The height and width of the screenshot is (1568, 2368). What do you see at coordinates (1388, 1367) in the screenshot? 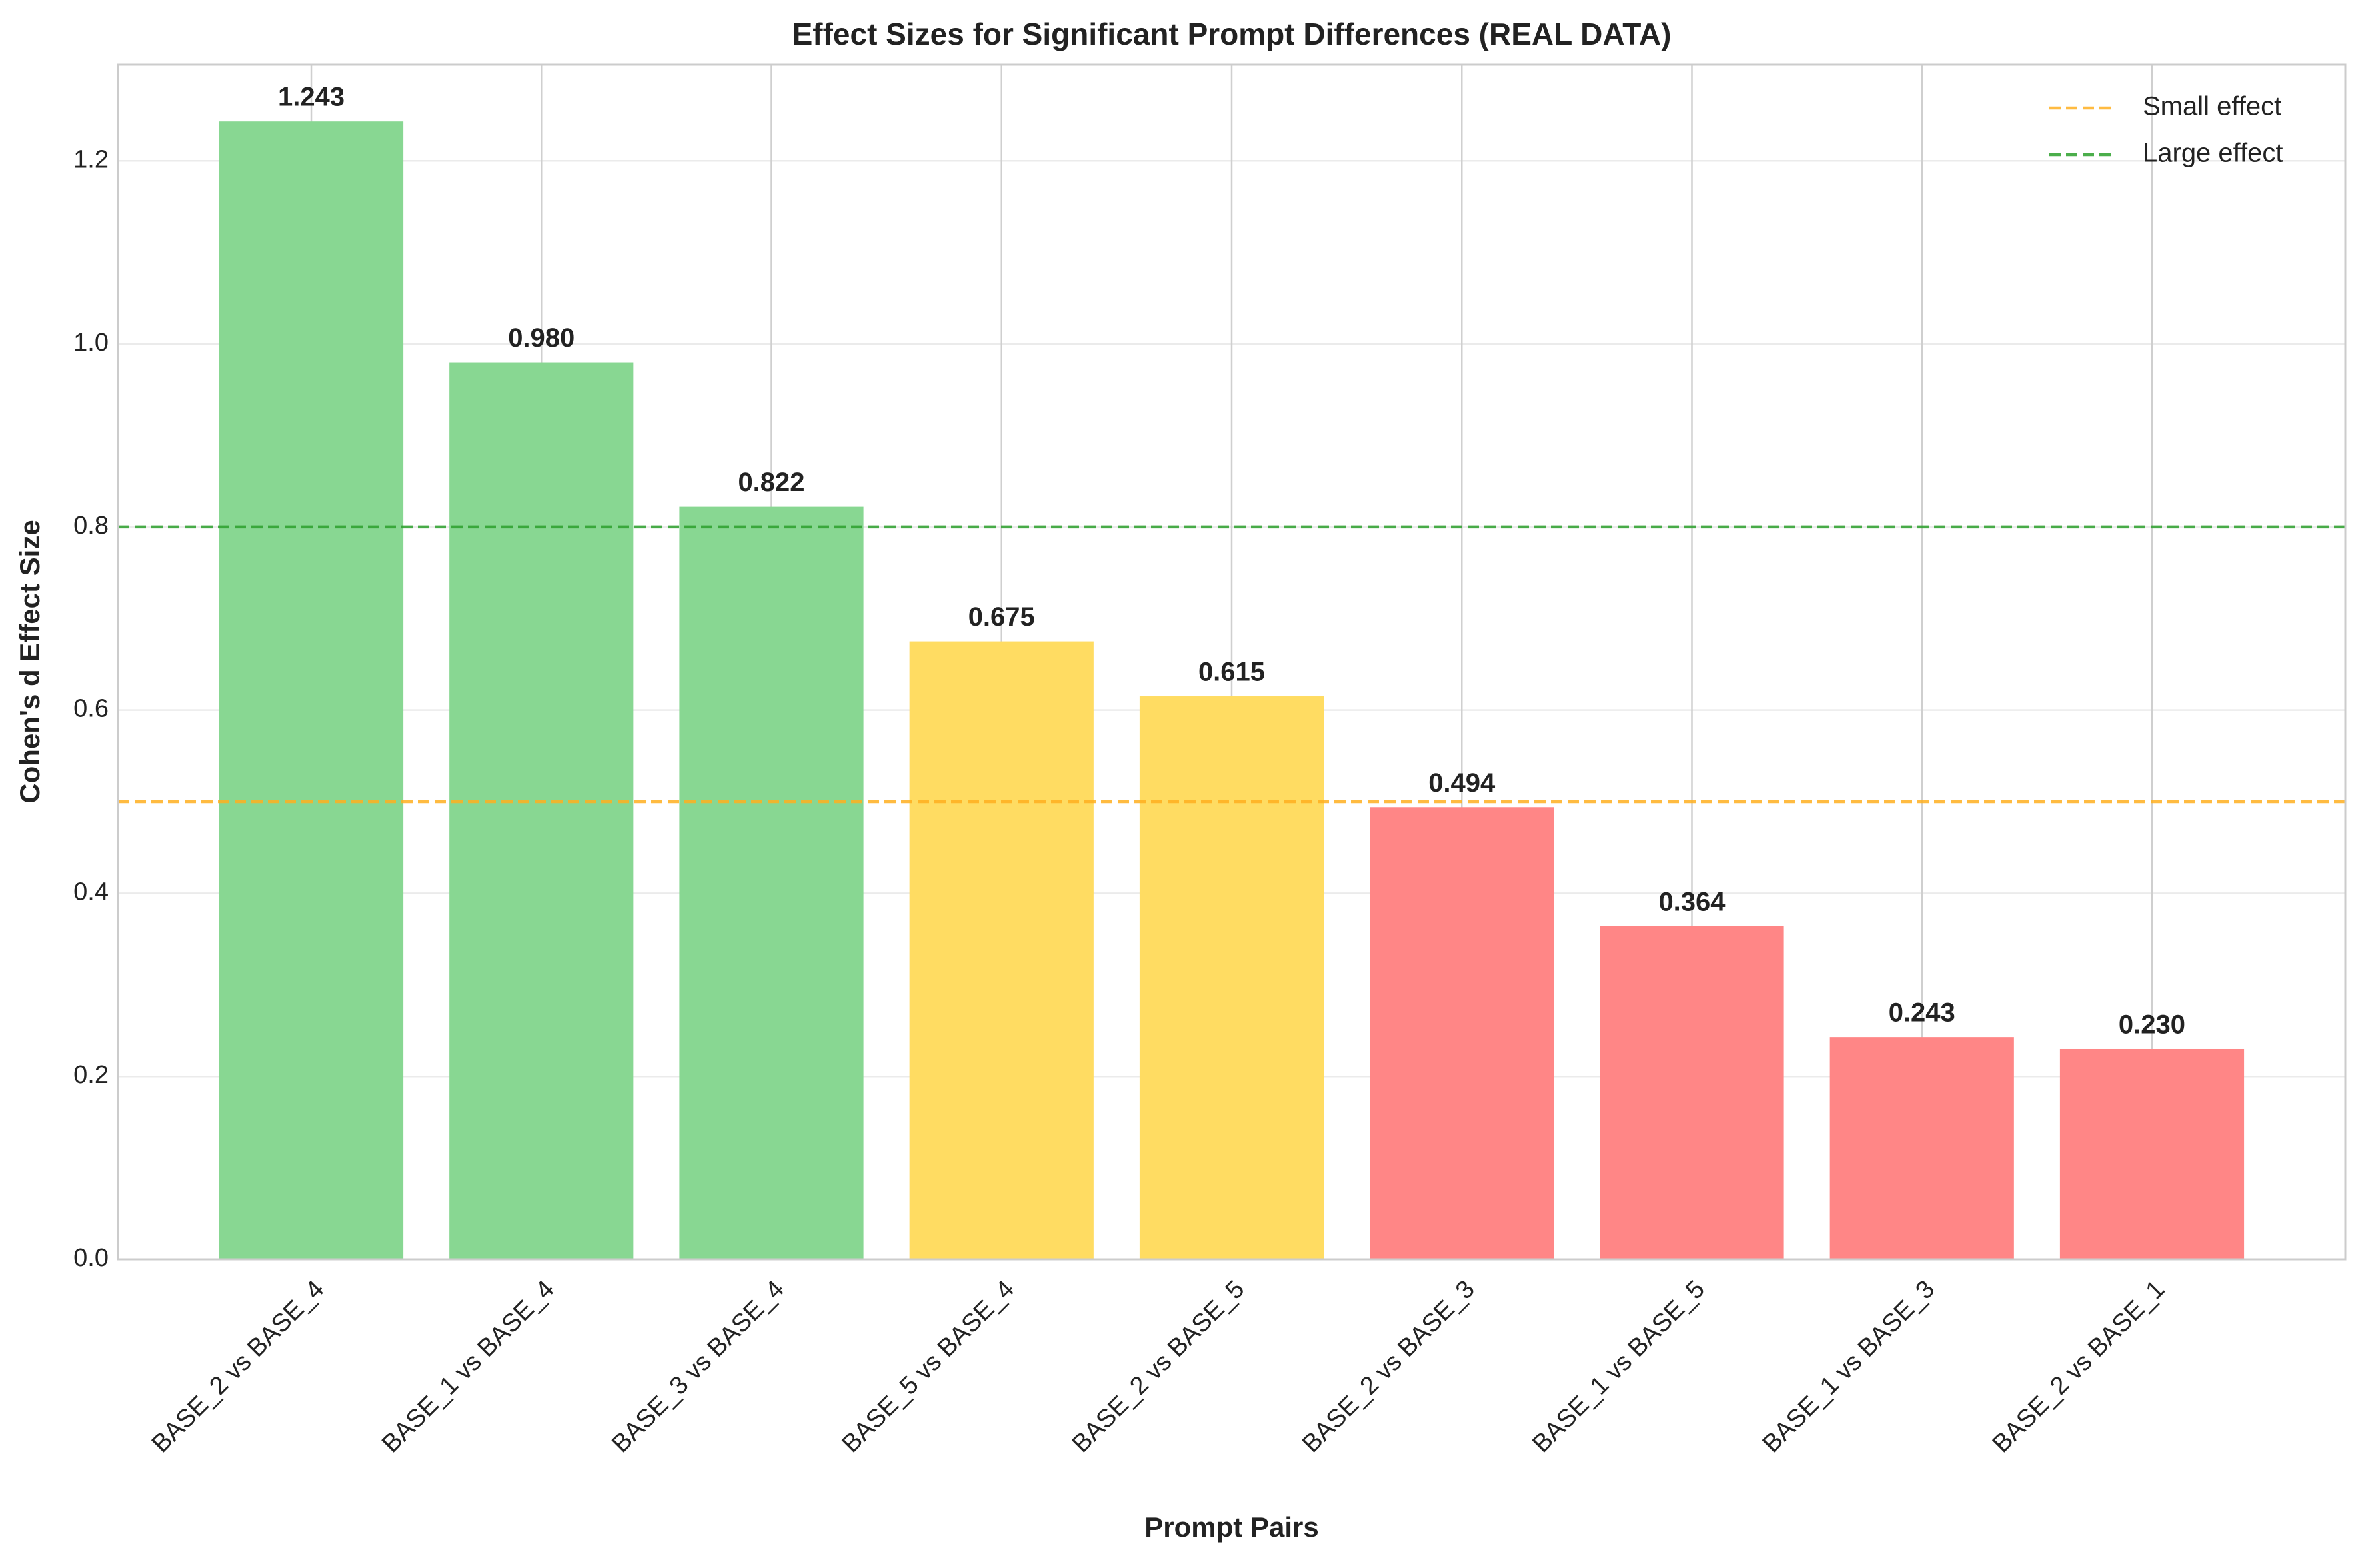
I see `x-tick-label: BASE_2 vs BASE_3` at bounding box center [1388, 1367].